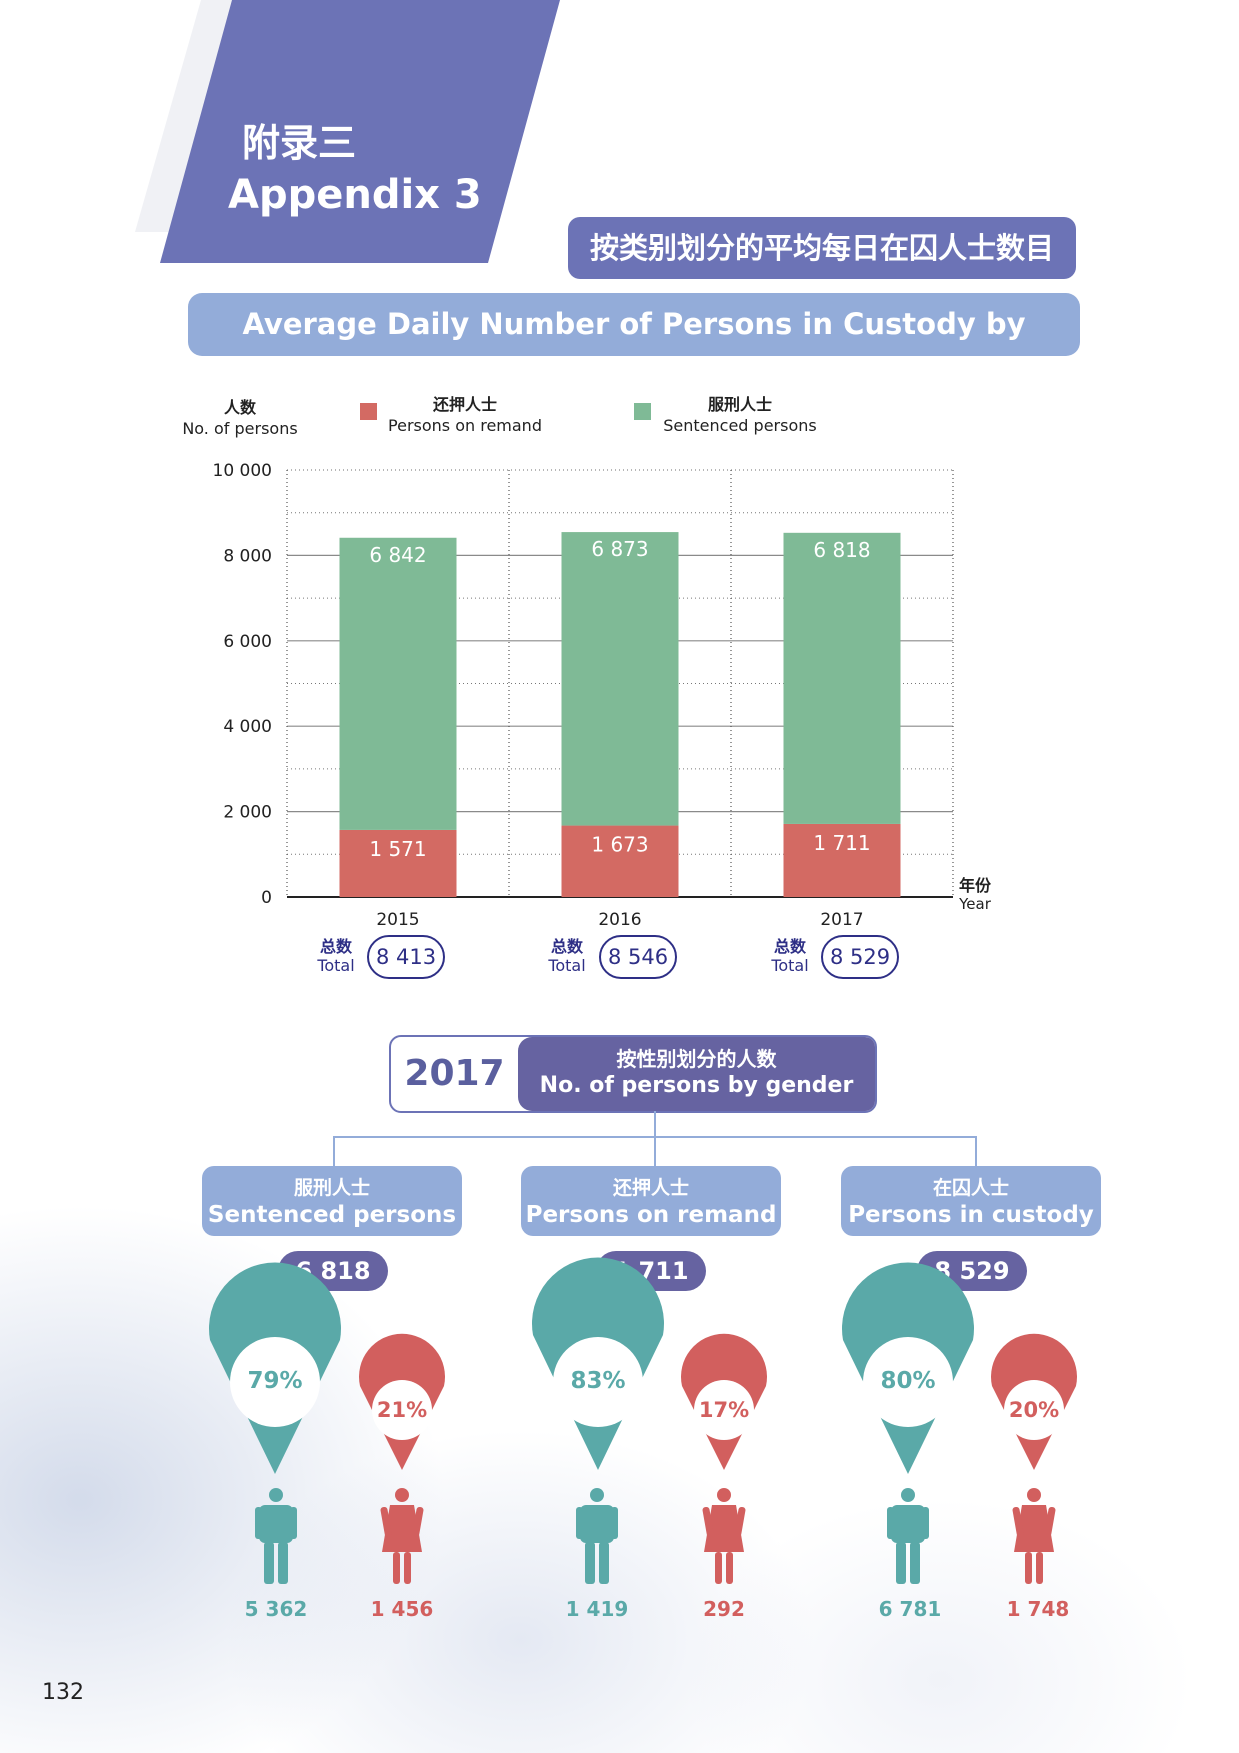 Image resolution: width=1239 pixels, height=1753 pixels. I want to click on appendix-title-en: Appendix 3, so click(355, 195).